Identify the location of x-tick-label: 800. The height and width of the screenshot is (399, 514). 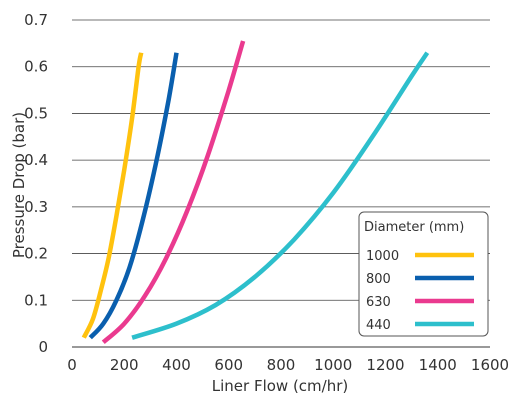
(281, 365).